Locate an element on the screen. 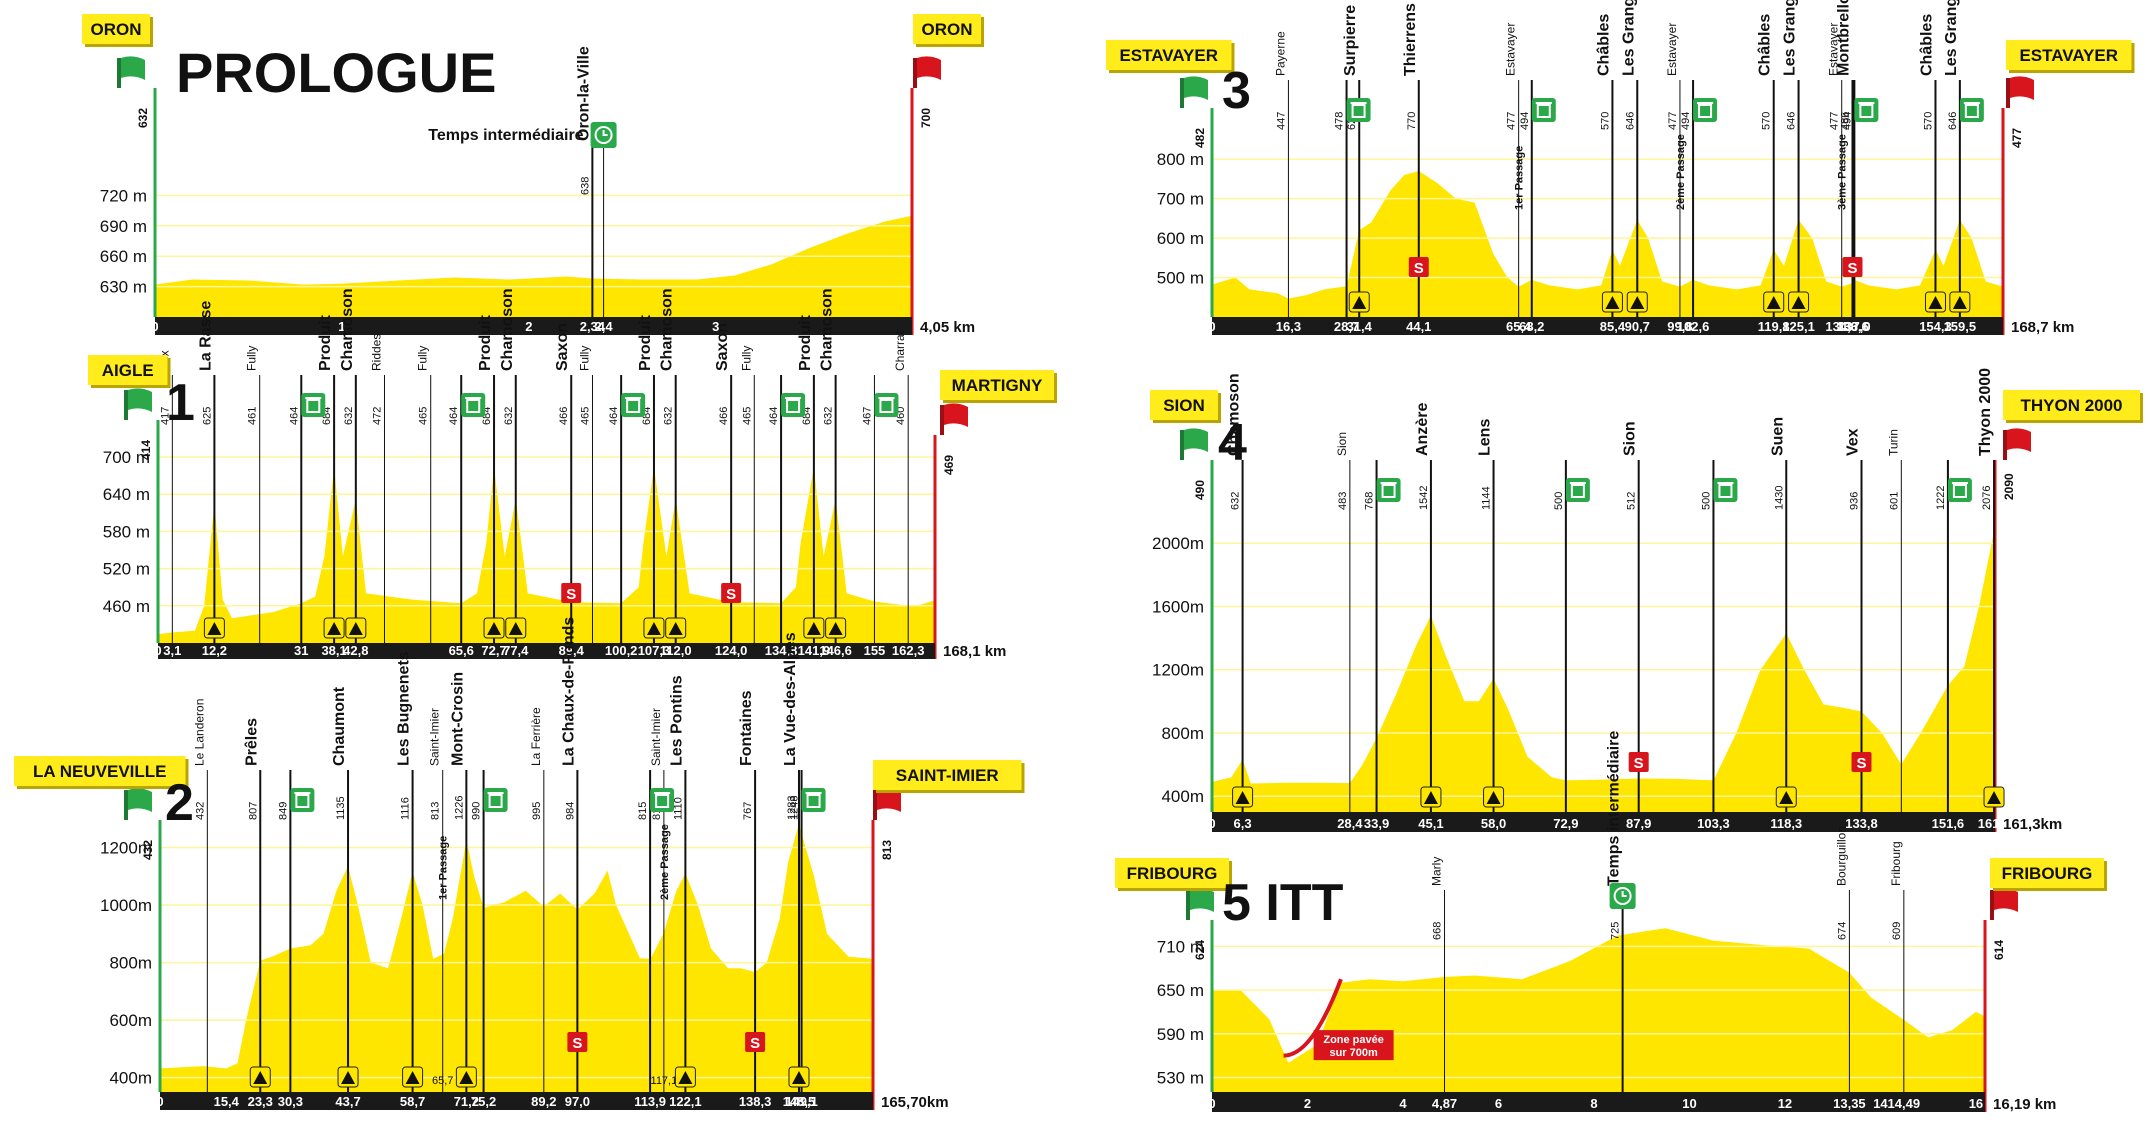  stage-title: 5 ITT is located at coordinates (1283, 903).